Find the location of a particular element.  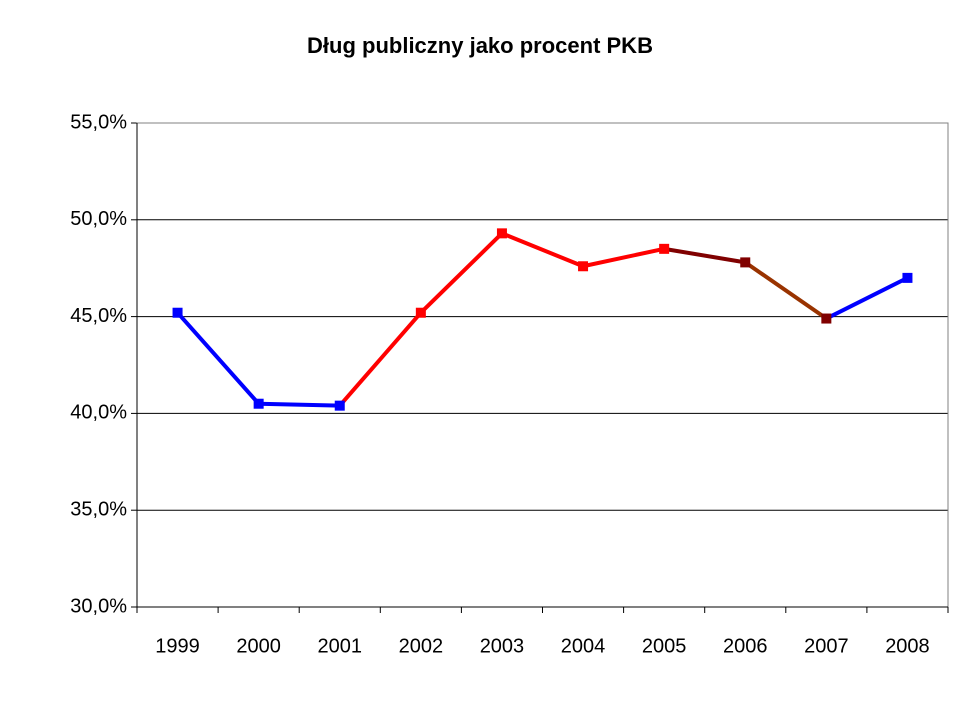

x-tick-label: 2000 is located at coordinates (258, 646).